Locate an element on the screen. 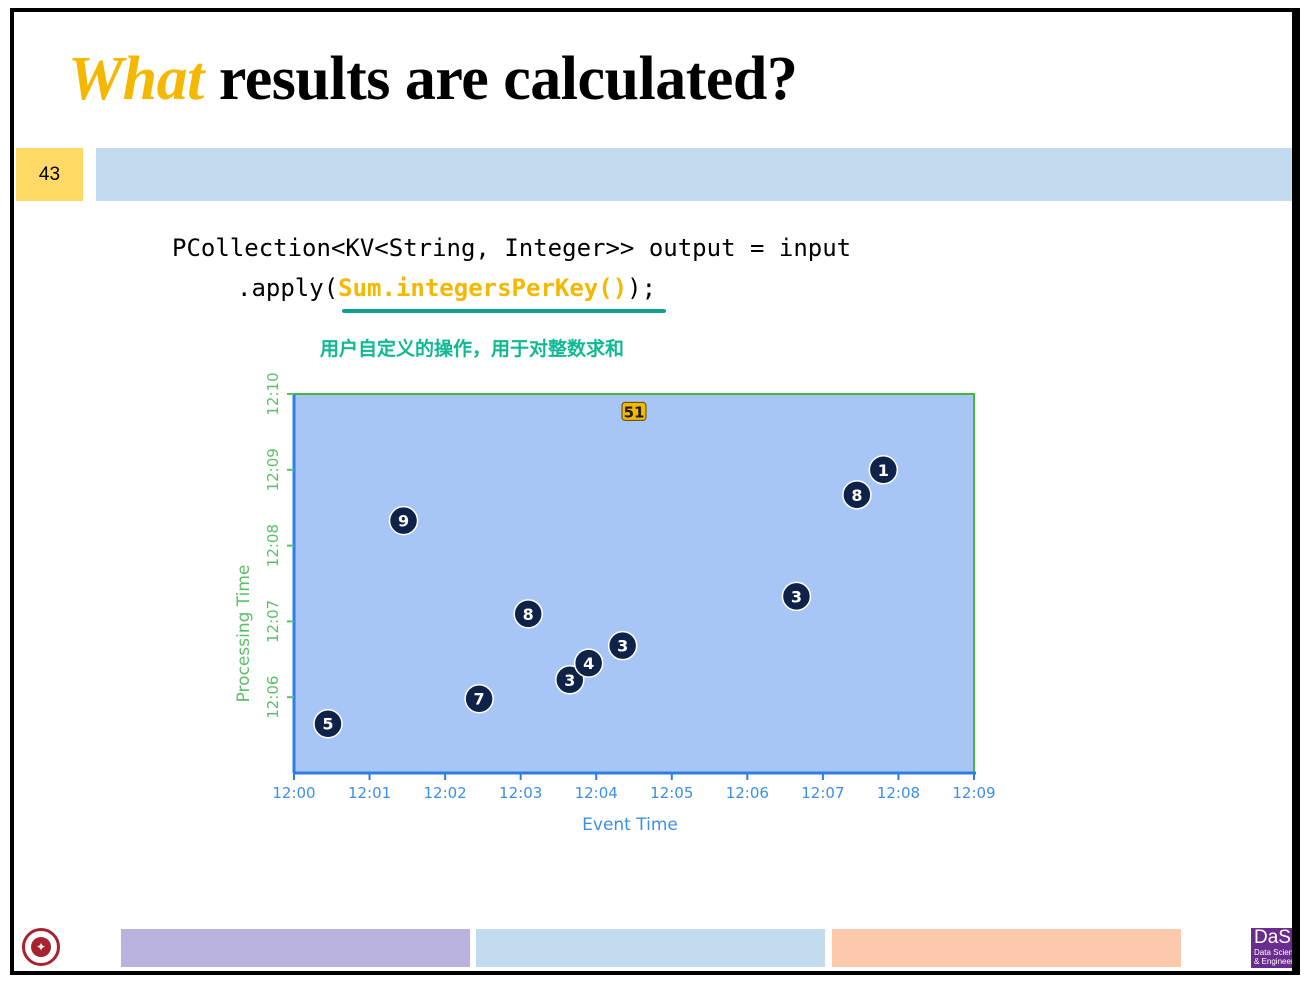 Image resolution: width=1306 pixels, height=988 pixels. slide-title: What results are calculated? is located at coordinates (433, 79).